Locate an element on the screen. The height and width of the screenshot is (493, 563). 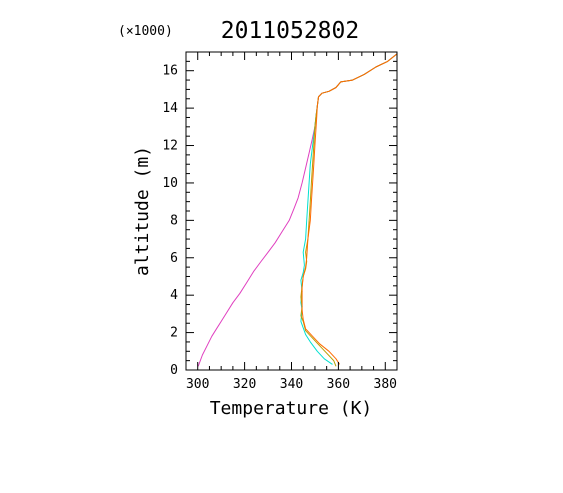
x-tick-label: 320 is located at coordinates (244, 384).